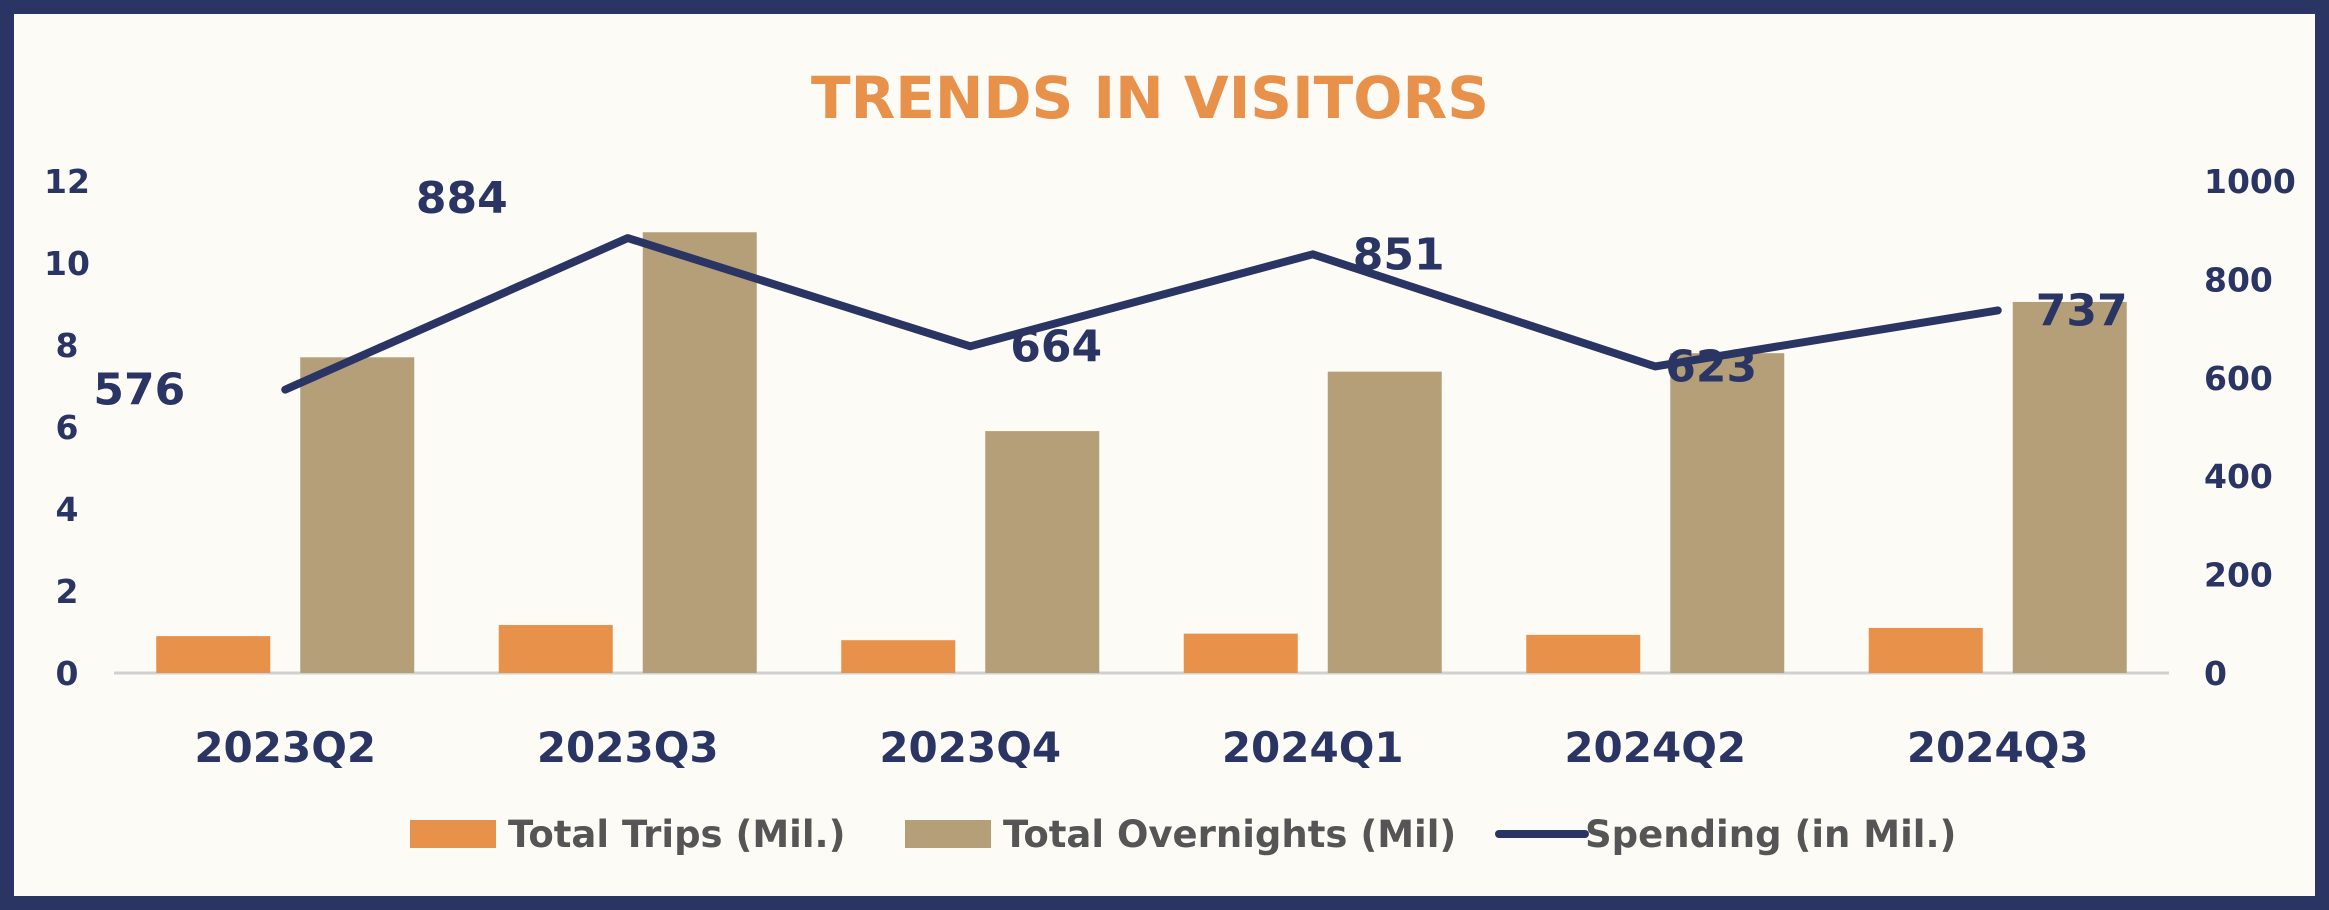 This screenshot has width=2329, height=910. Describe the element at coordinates (1313, 747) in the screenshot. I see `category-label: 2024Q1` at that location.